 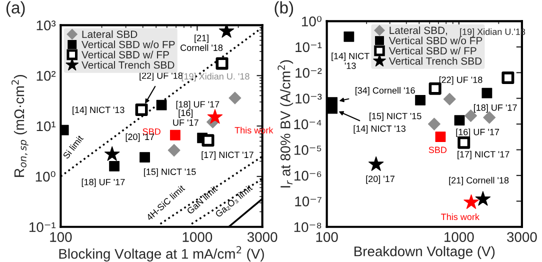 I want to click on y-tick-label: 10⁻⁵, so click(x=308, y=150).